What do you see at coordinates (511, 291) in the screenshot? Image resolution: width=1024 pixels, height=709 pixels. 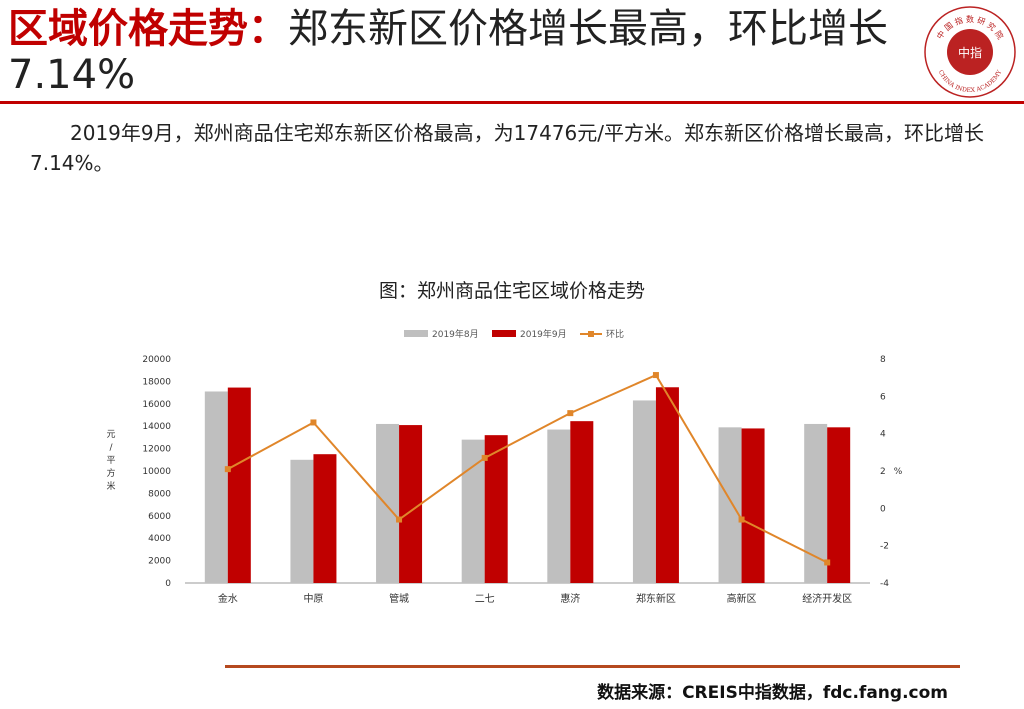 I see `chart-title: 图：郑州商品住宅区域价格走势` at bounding box center [511, 291].